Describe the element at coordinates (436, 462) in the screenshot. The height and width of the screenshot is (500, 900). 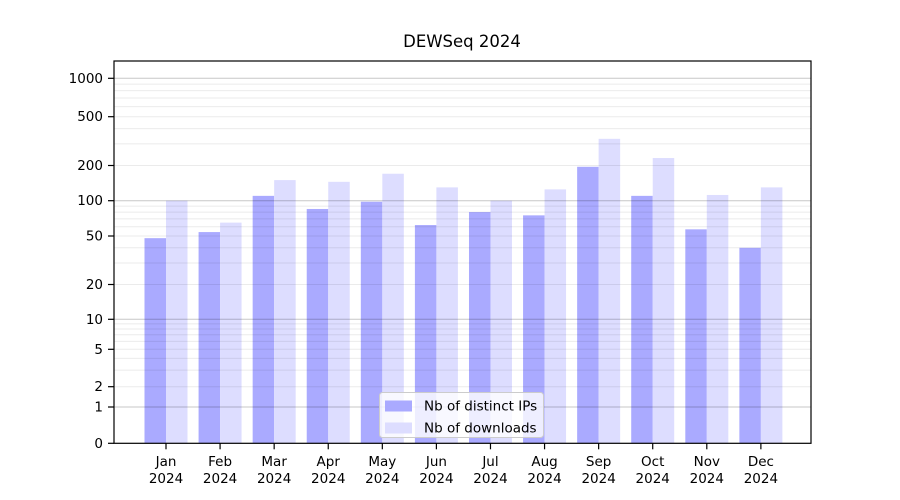
I see `x-tick-label-month: Jun` at that location.